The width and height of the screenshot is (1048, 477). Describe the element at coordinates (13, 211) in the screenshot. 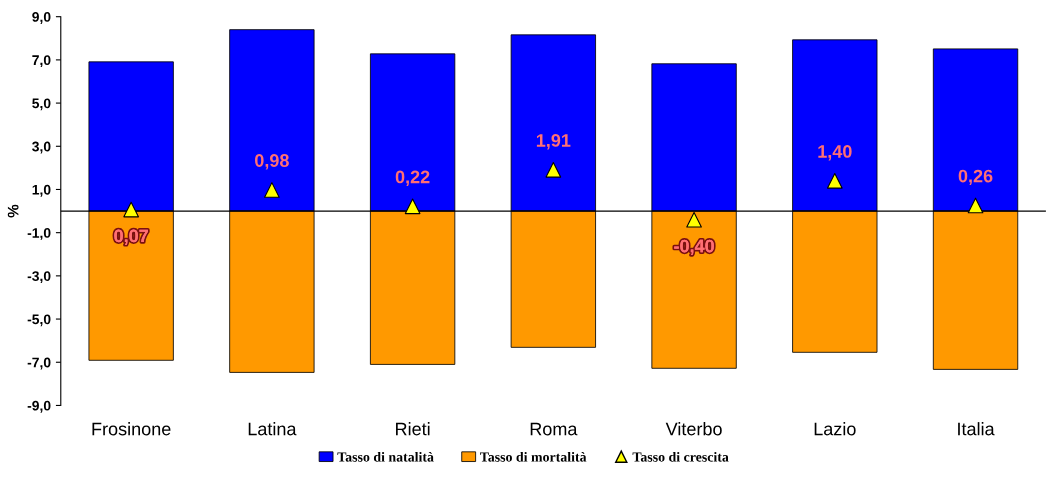

I see `y-axis-title: %` at that location.